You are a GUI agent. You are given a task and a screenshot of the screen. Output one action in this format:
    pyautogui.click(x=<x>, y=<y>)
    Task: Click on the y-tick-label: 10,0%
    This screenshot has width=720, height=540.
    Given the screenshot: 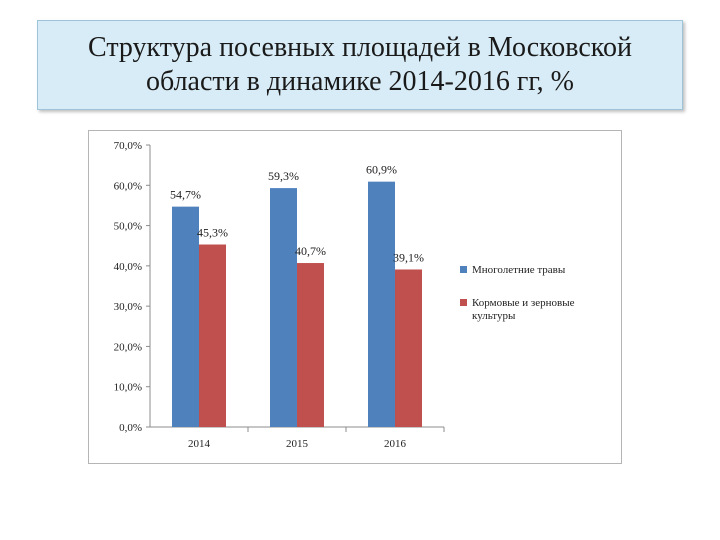 What is the action you would take?
    pyautogui.click(x=128, y=388)
    